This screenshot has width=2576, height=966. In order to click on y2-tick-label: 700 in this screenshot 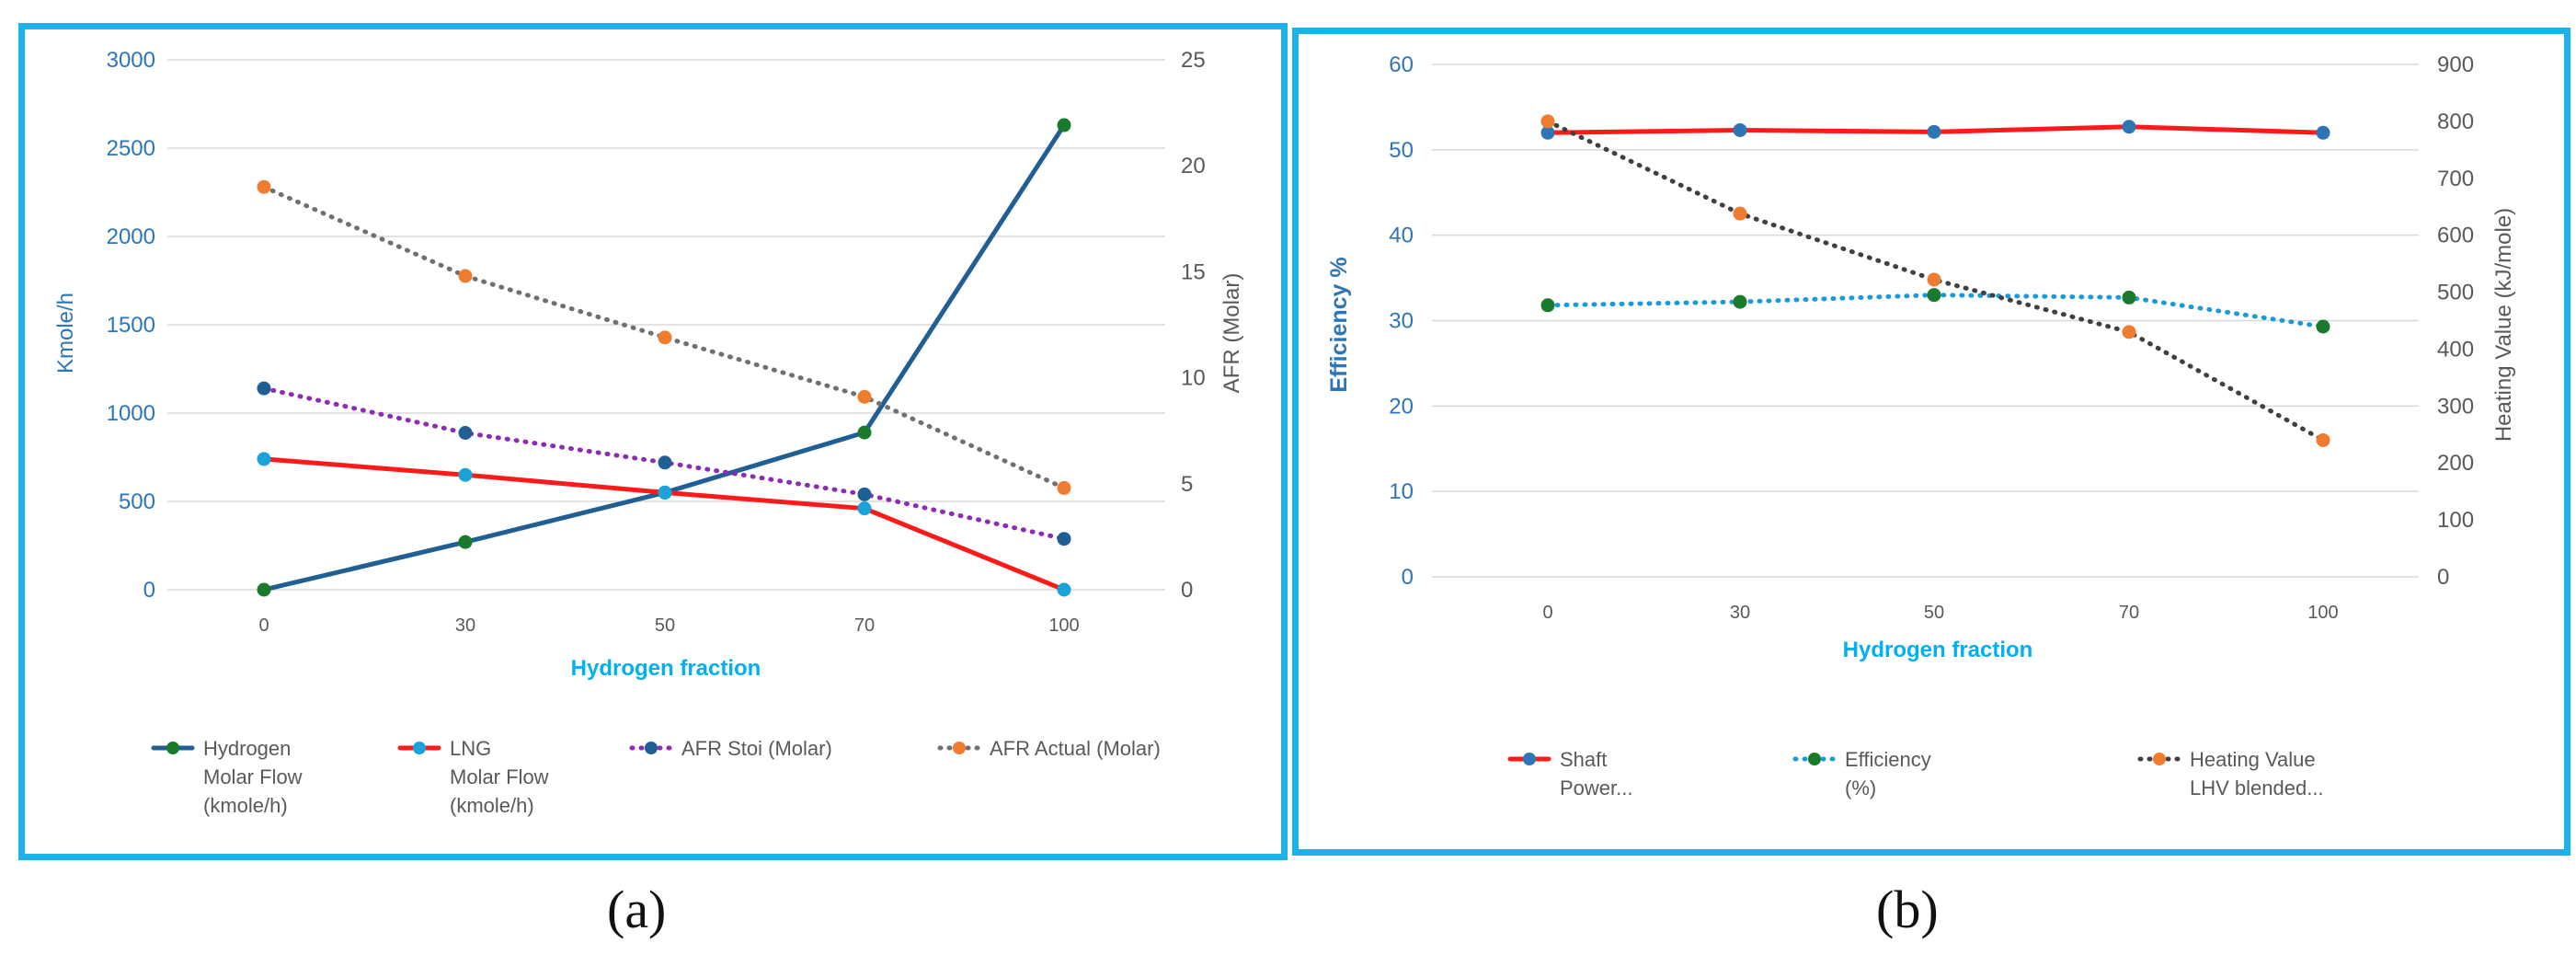, I will do `click(2455, 179)`.